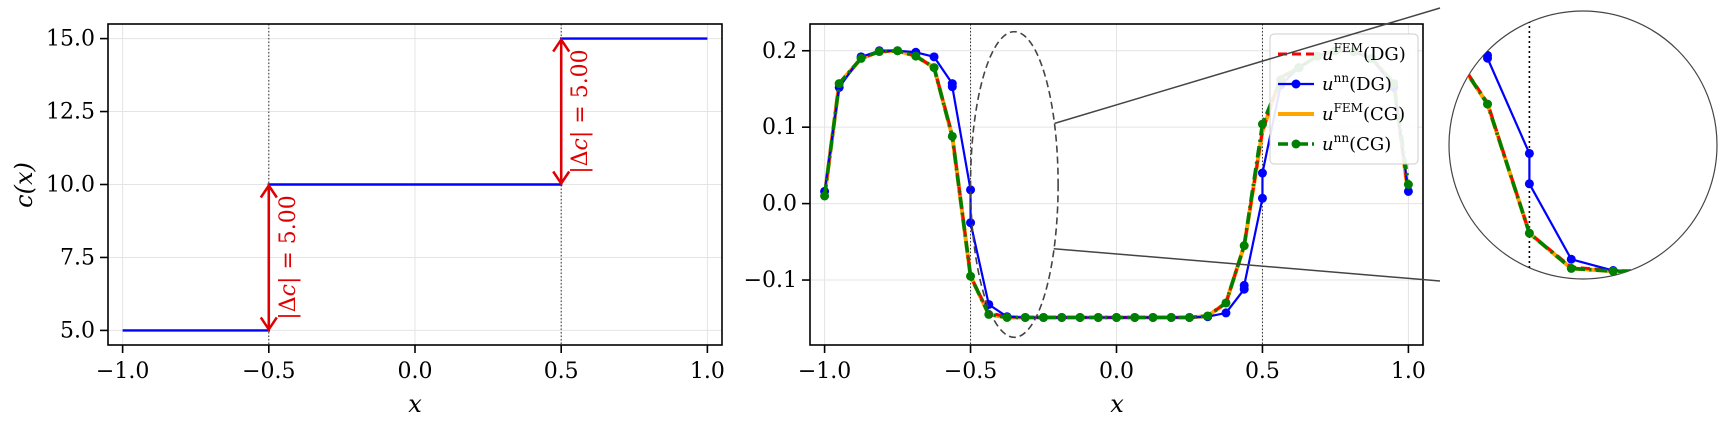  What do you see at coordinates (1356, 143) in the screenshot?
I see `legend-label: unn(CG)` at bounding box center [1356, 143].